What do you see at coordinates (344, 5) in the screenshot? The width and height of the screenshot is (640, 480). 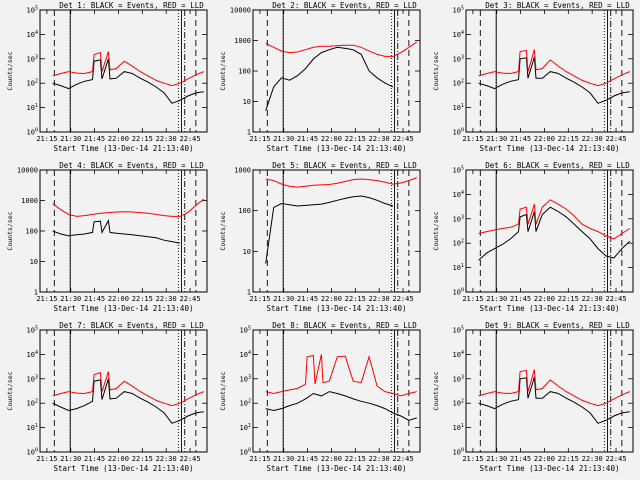 I see `chart-title: Det 2: BLACK = Events, RED = LLD` at bounding box center [344, 5].